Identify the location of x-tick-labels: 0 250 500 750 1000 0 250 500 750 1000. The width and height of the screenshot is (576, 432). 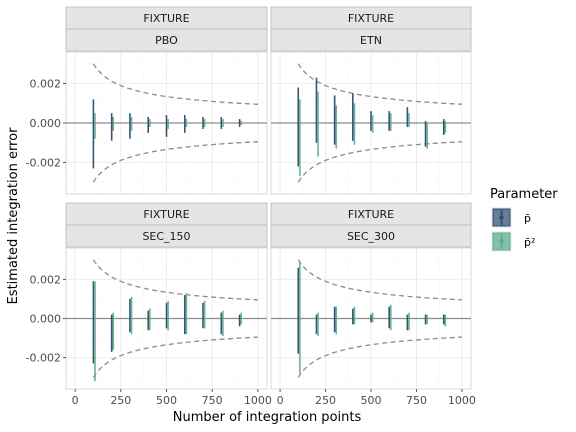
(274, 398).